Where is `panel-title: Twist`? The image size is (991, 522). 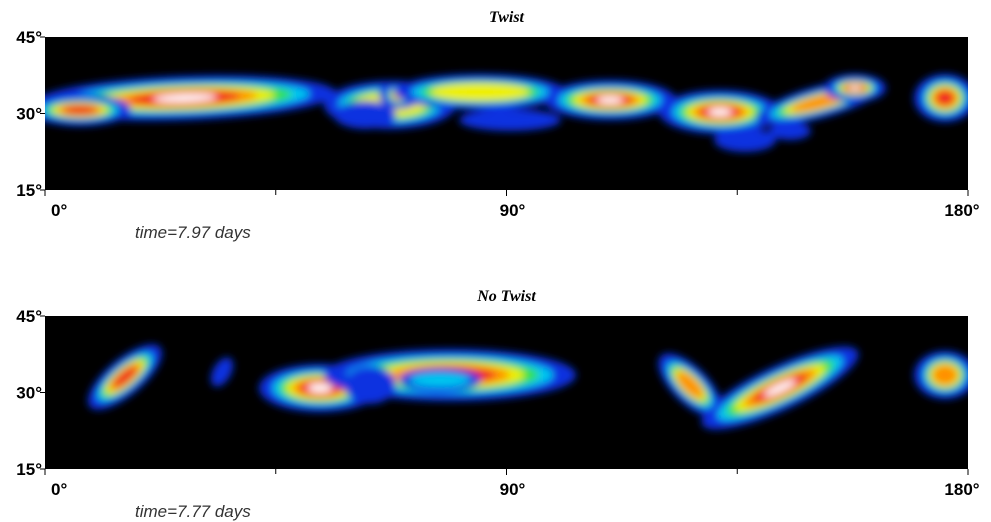
panel-title: Twist is located at coordinates (507, 17).